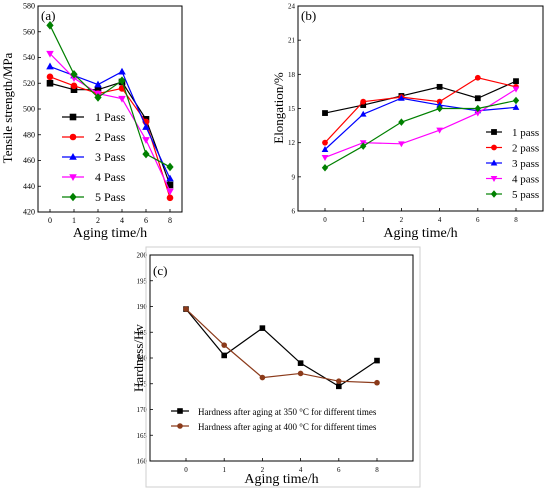  What do you see at coordinates (7, 107) in the screenshot?
I see `y-axis-label: Tensile strength/MPa` at bounding box center [7, 107].